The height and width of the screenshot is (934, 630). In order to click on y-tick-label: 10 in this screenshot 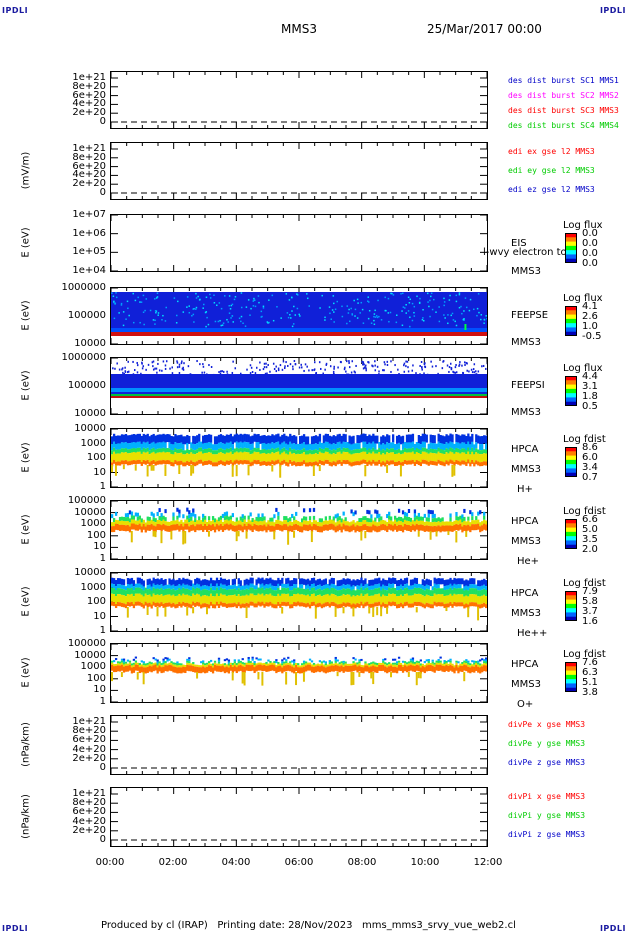, I will do `click(99, 690)`.